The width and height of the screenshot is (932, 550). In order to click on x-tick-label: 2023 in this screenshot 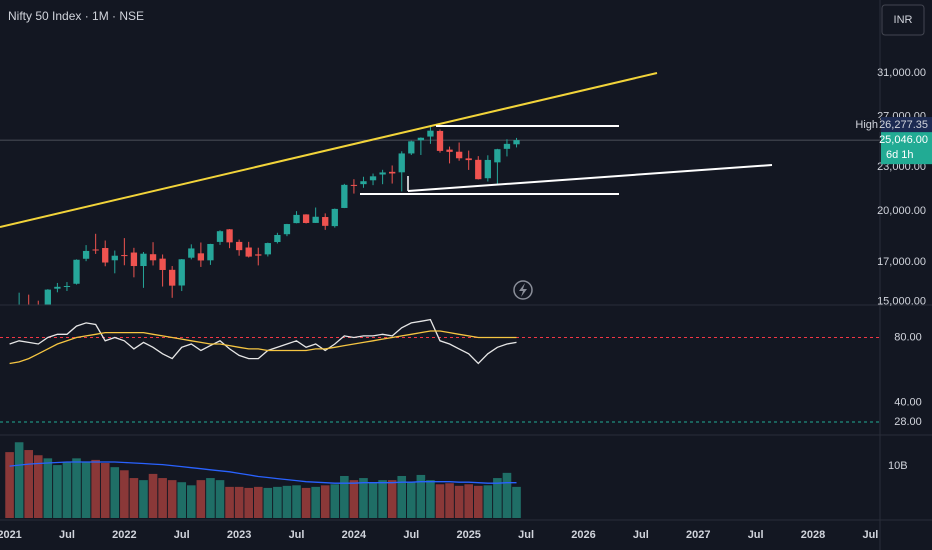, I will do `click(239, 535)`.